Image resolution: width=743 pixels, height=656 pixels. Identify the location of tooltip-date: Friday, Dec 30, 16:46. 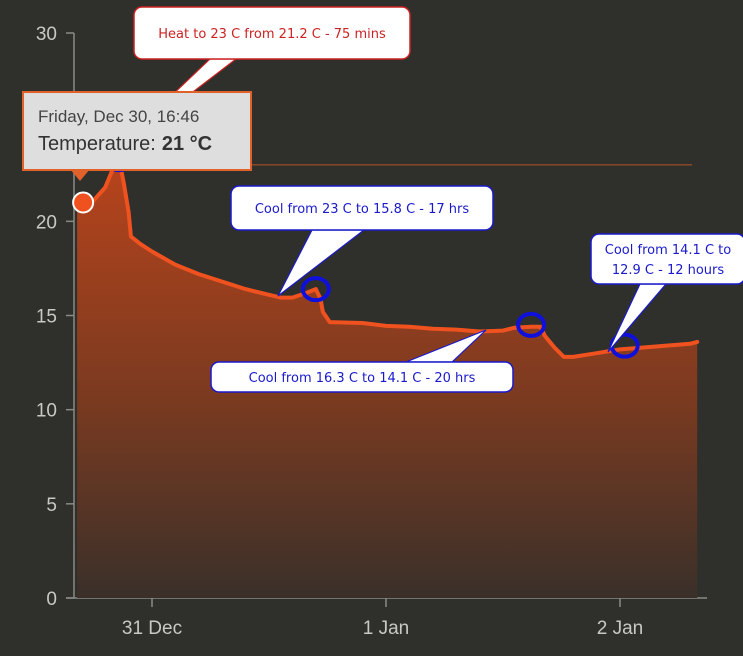
(119, 116).